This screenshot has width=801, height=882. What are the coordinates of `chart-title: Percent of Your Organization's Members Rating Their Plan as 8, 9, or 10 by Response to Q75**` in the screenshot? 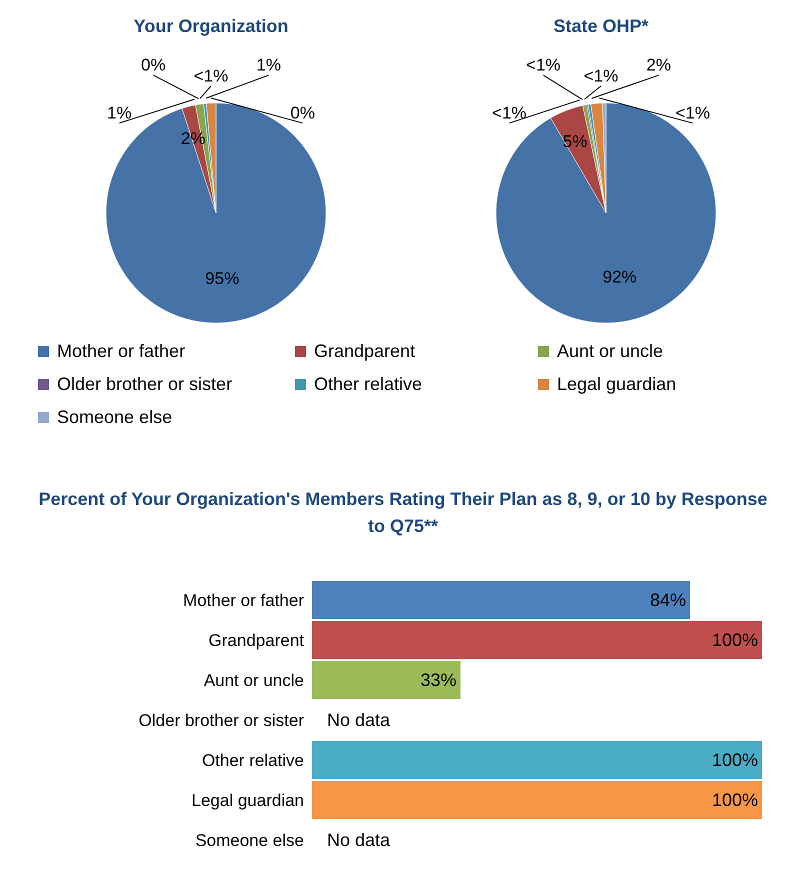 It's located at (403, 513).